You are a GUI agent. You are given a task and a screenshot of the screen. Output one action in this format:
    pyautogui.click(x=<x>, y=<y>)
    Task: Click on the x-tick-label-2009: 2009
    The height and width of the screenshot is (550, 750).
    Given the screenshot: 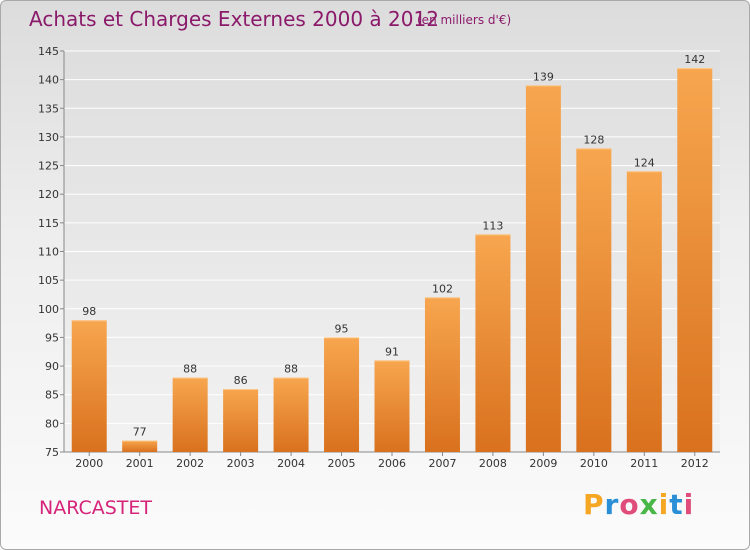 What is the action you would take?
    pyautogui.click(x=543, y=463)
    